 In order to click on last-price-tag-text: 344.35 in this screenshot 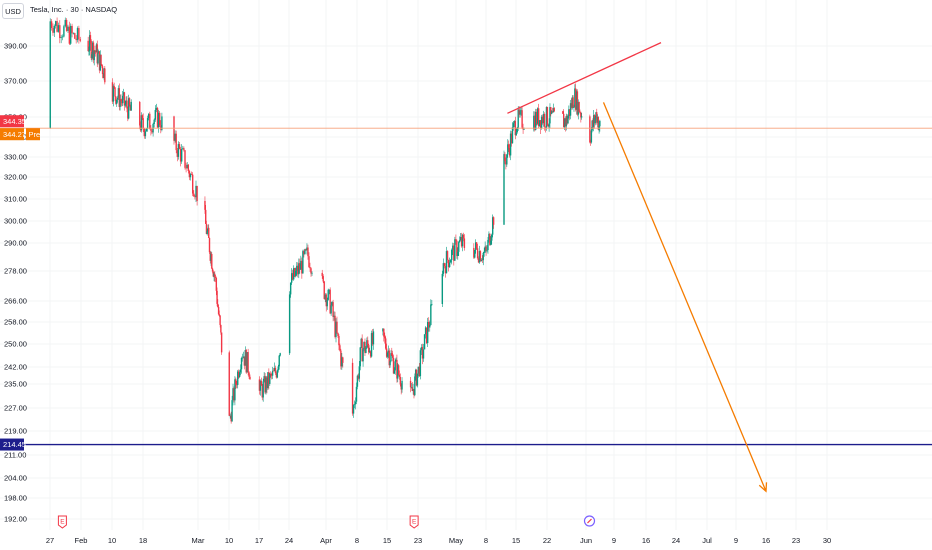, I will do `click(14, 121)`.